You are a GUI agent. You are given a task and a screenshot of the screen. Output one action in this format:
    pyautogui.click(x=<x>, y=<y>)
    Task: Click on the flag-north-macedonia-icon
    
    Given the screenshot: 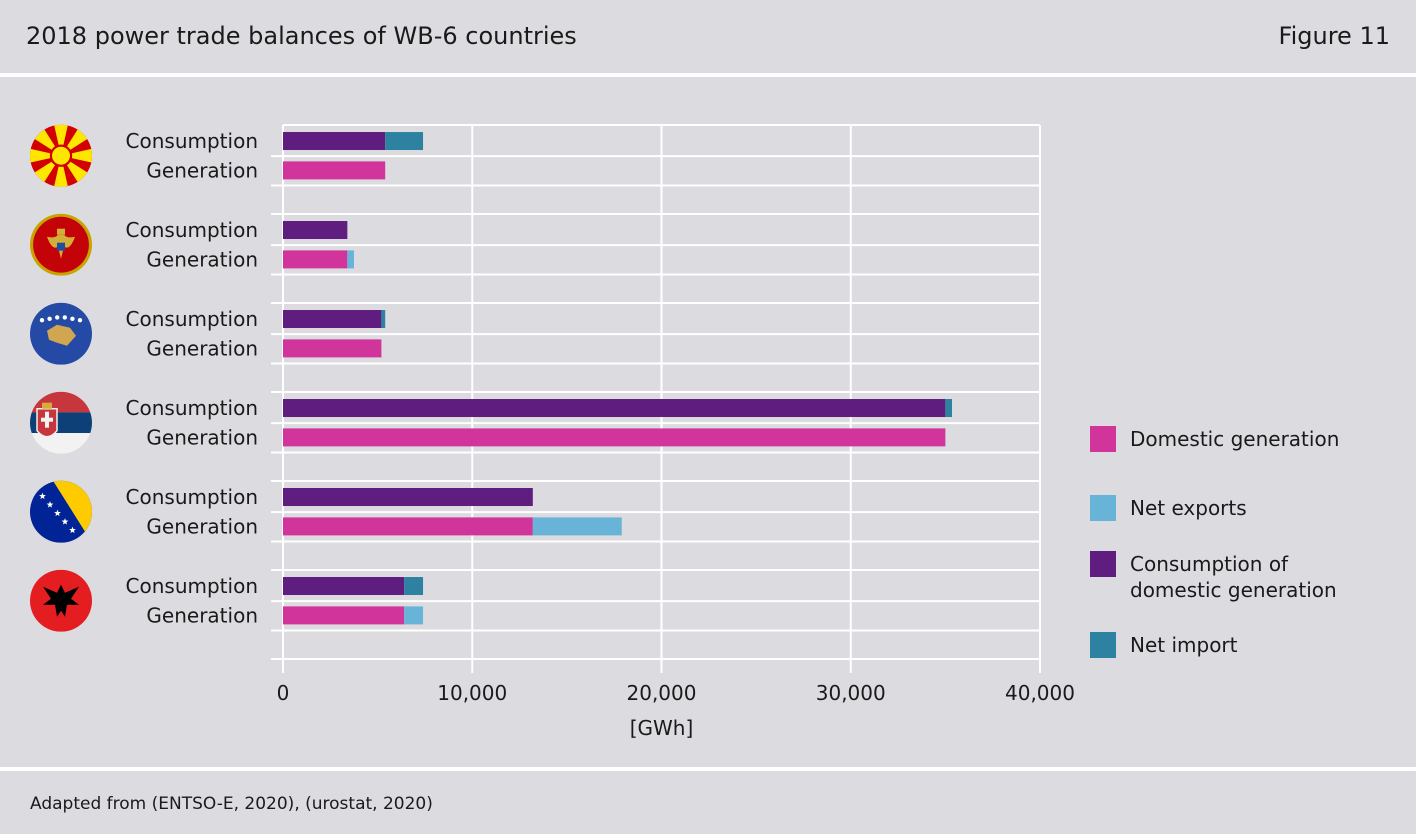 What is the action you would take?
    pyautogui.click(x=61, y=155)
    